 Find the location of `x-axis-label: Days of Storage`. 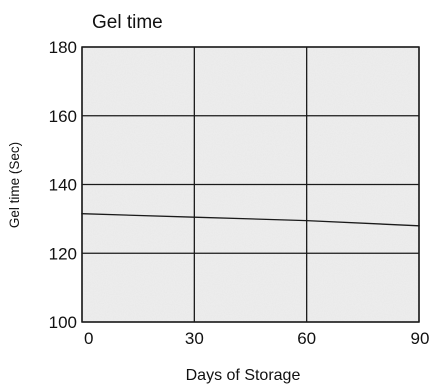

x-axis-label: Days of Storage is located at coordinates (243, 375).